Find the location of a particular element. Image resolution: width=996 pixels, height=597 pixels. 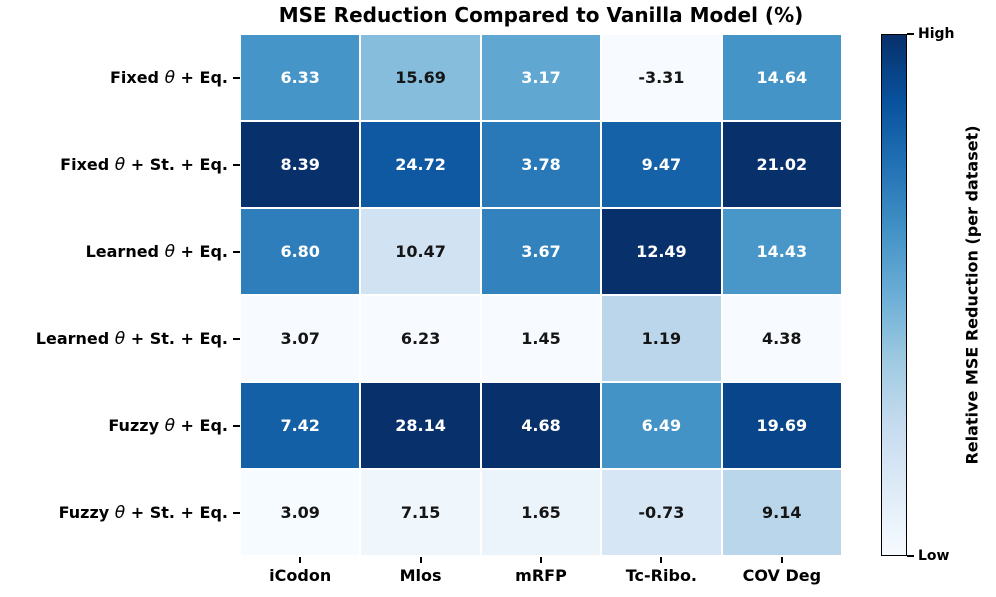

heatmap-cell: 15.69 is located at coordinates (420, 77).